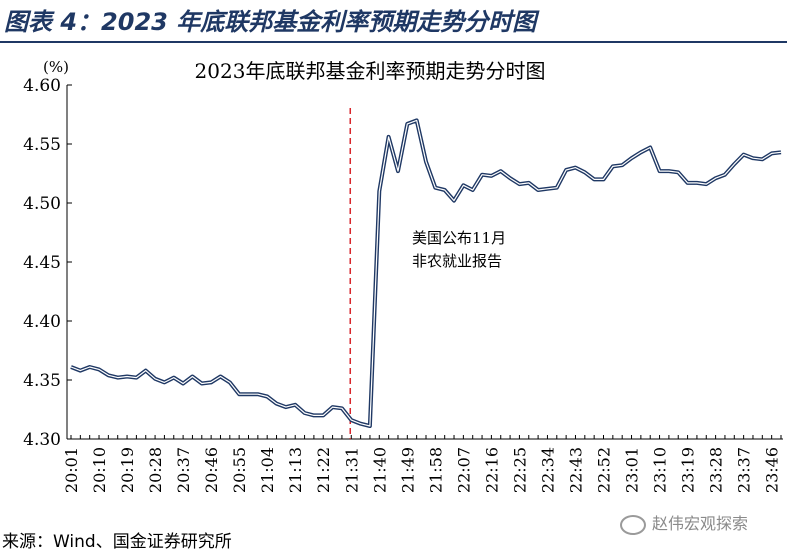 The height and width of the screenshot is (554, 787). What do you see at coordinates (42, 381) in the screenshot?
I see `y-tick-label: 4.35` at bounding box center [42, 381].